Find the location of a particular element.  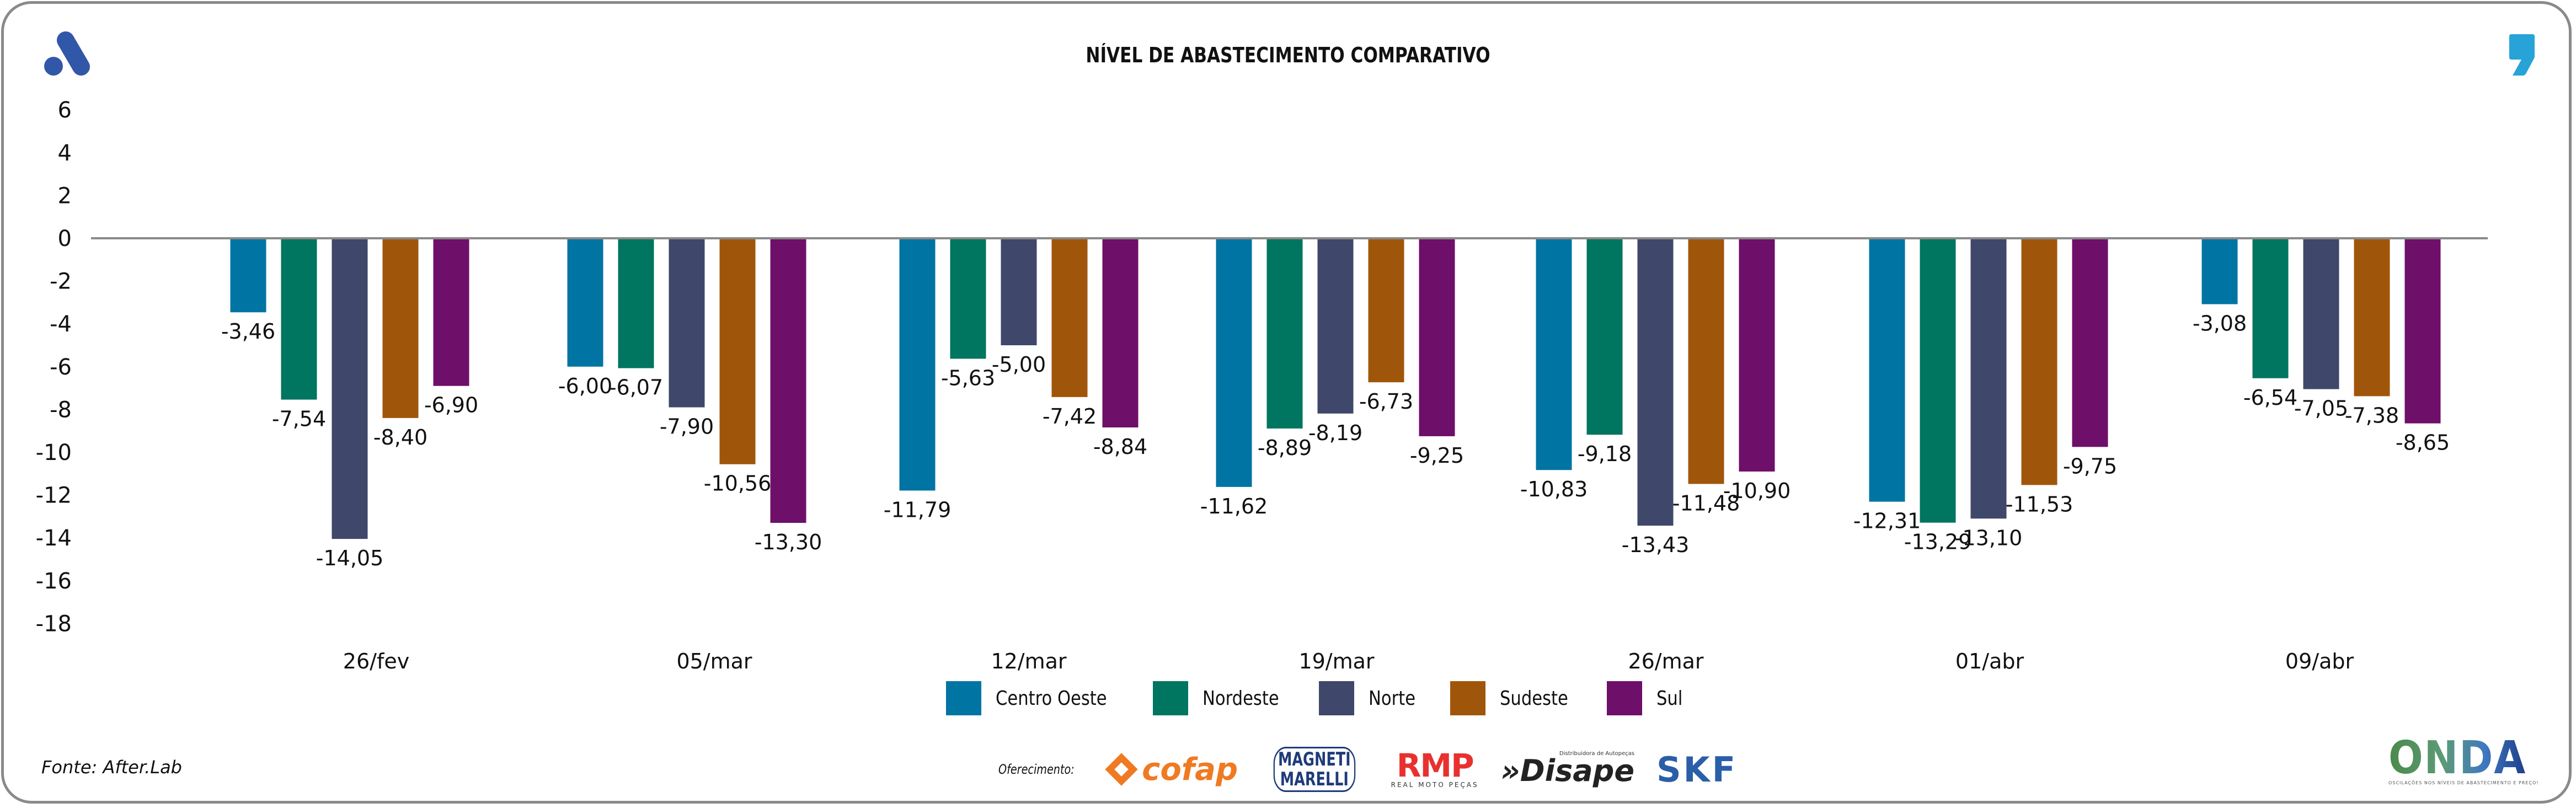

data-label: -3,46 is located at coordinates (248, 331).